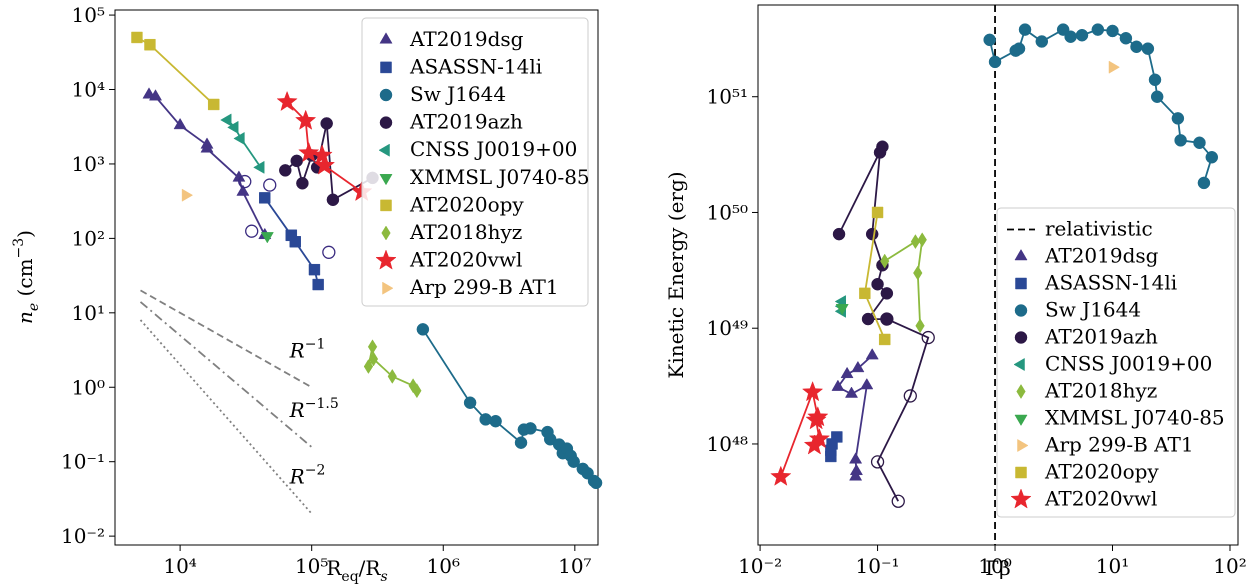 This screenshot has height=585, width=1260. What do you see at coordinates (1229, 566) in the screenshot?
I see `x-tick-label: 10²` at bounding box center [1229, 566].